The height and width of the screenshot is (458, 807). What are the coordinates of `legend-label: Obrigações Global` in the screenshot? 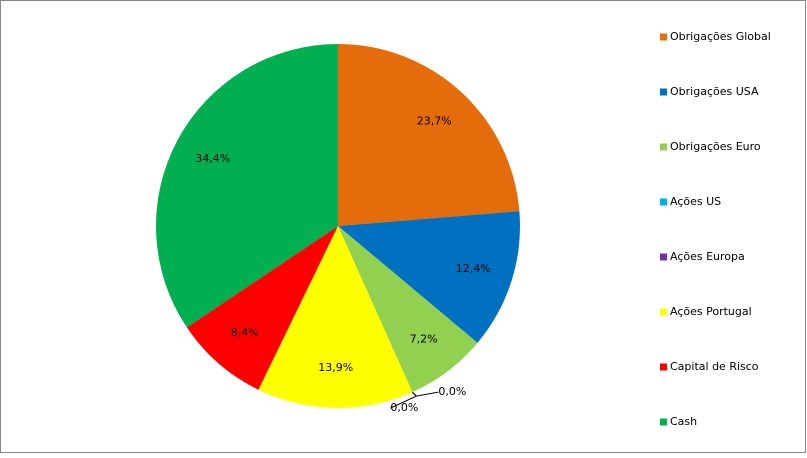 It's located at (720, 36).